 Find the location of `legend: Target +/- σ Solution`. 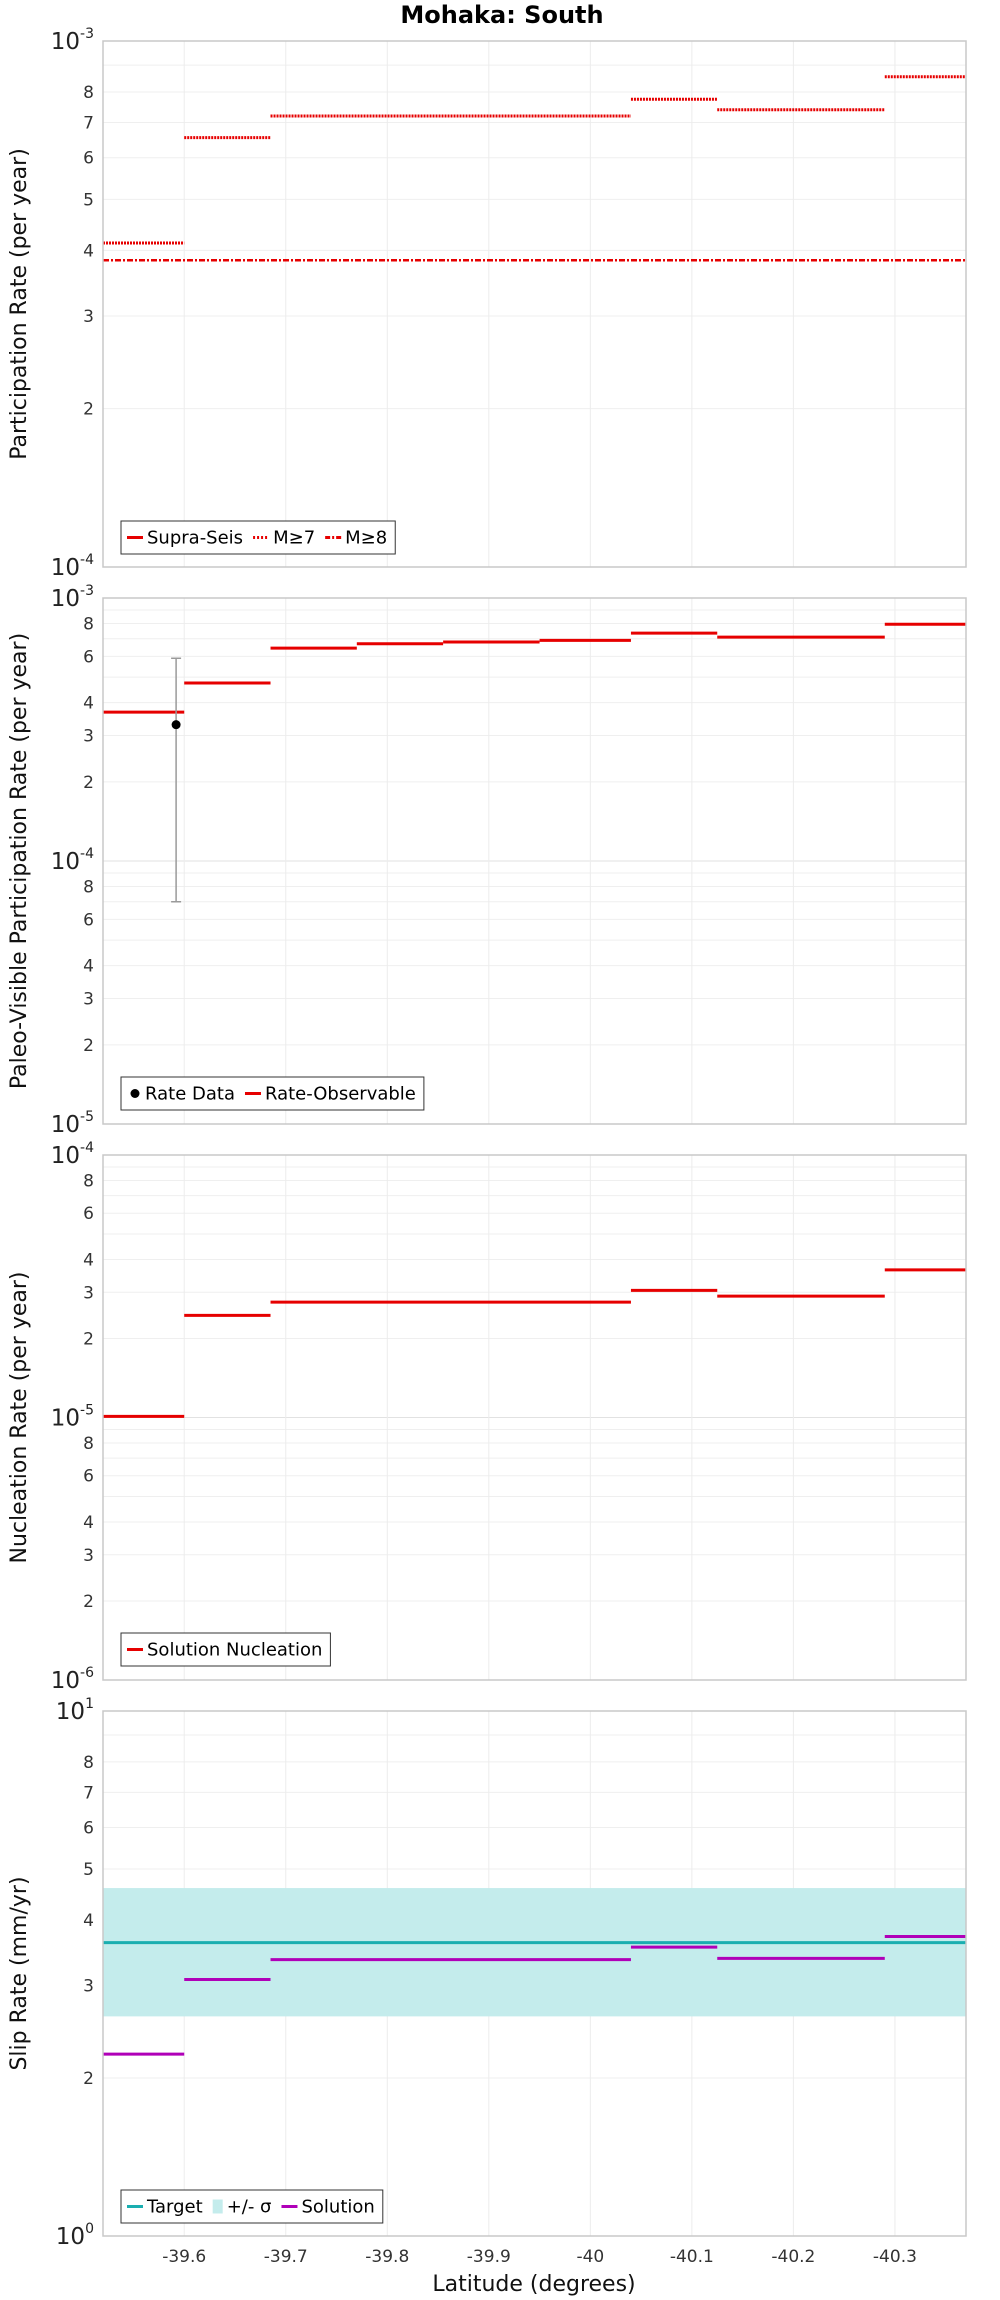

legend: Target +/- σ Solution is located at coordinates (252, 2206).